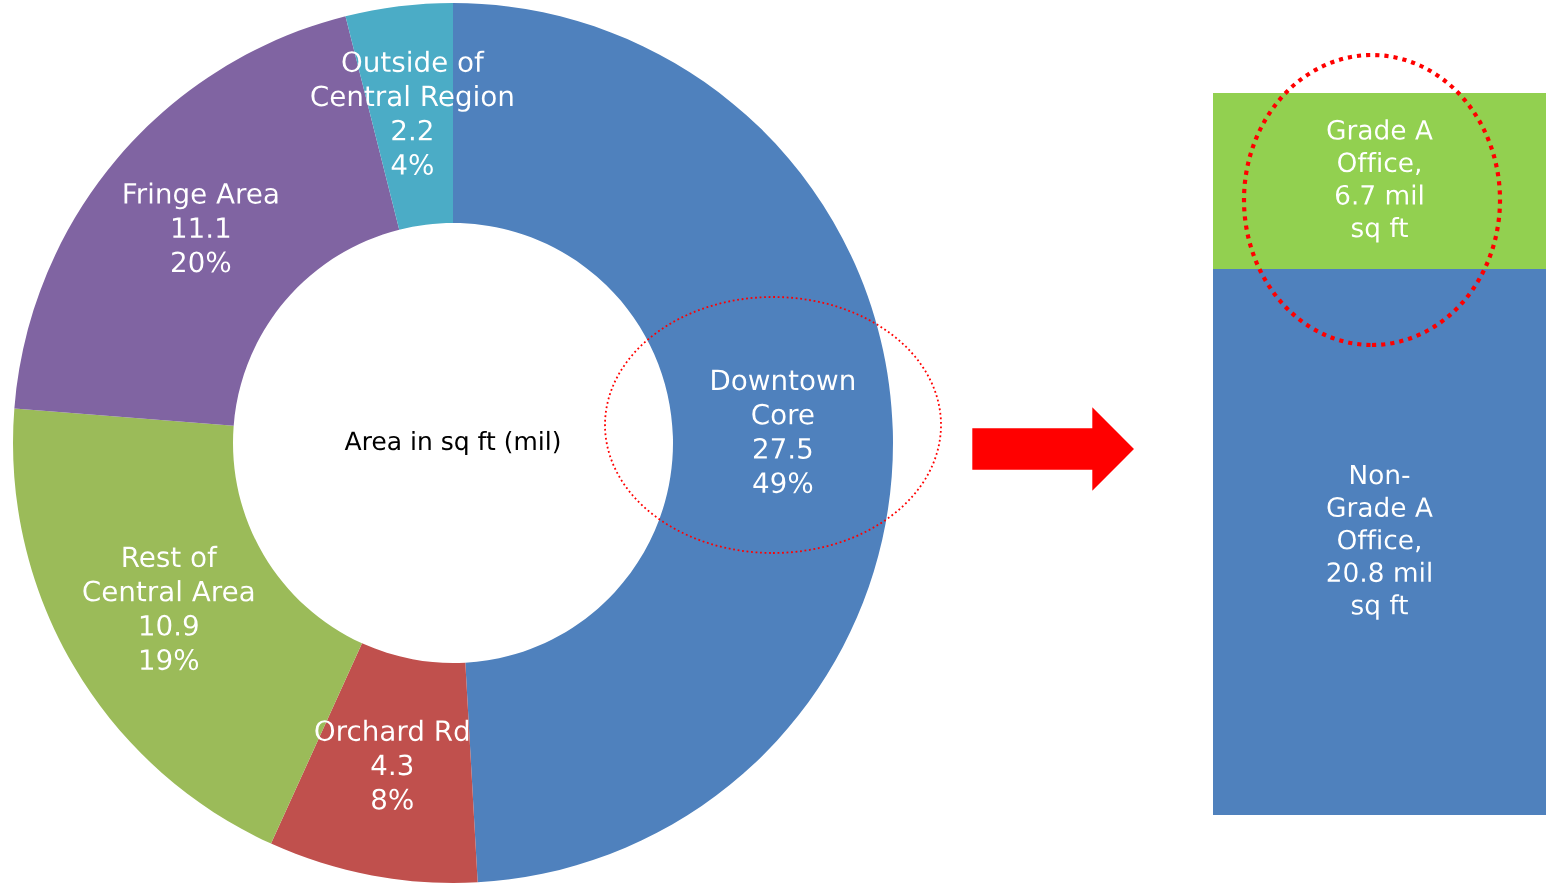  I want to click on data-label: 11.1 20%, so click(201, 245).